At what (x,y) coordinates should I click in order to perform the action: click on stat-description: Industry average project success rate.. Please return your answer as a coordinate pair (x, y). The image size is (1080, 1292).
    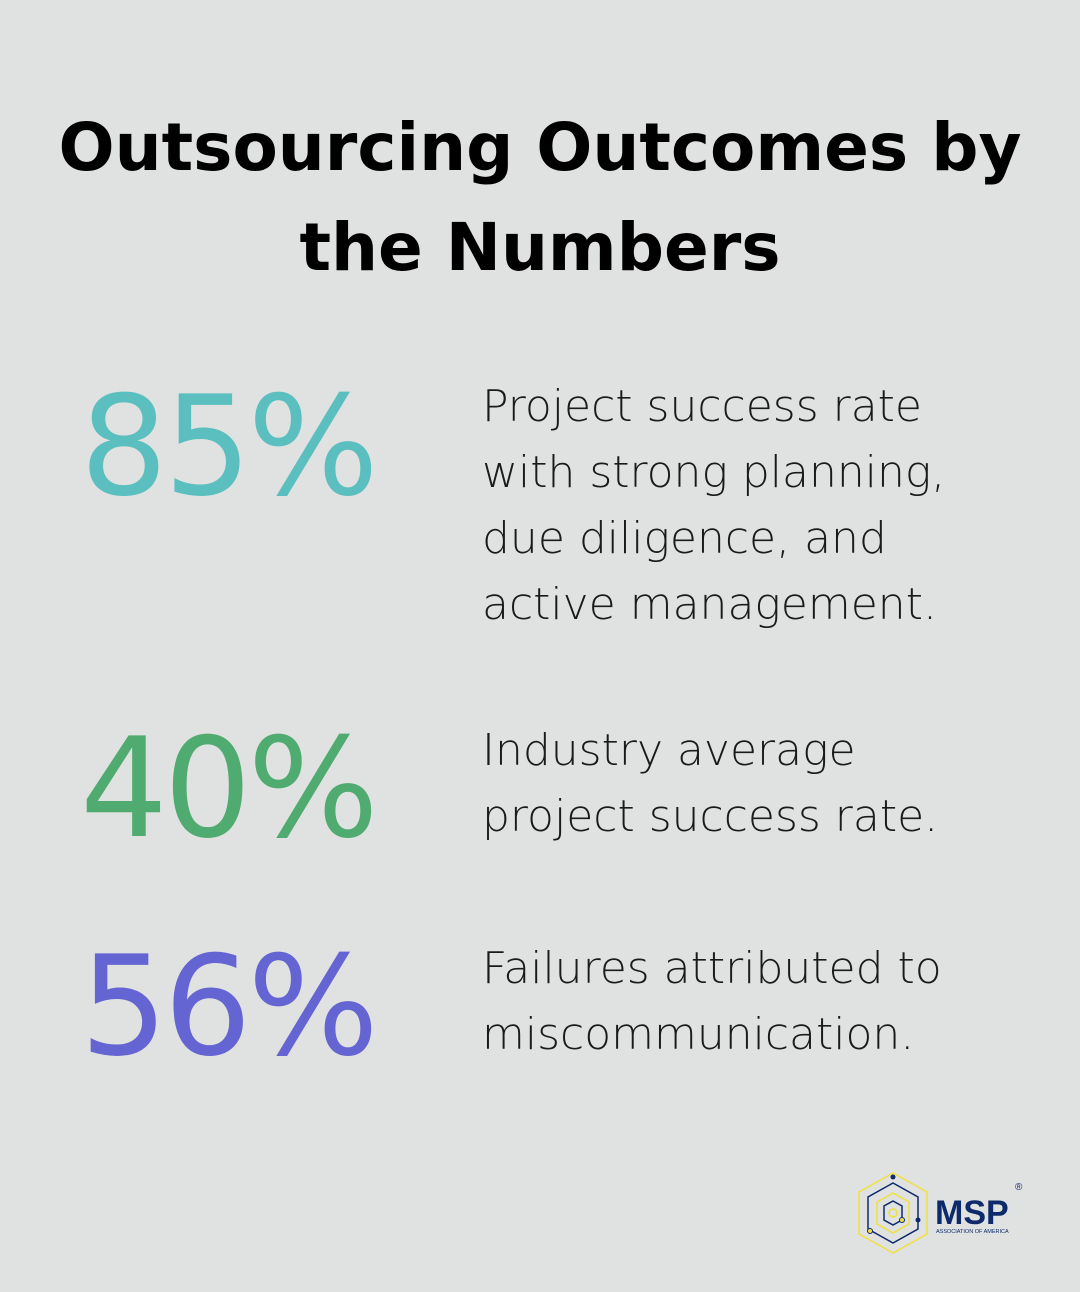
    Looking at the image, I should click on (710, 783).